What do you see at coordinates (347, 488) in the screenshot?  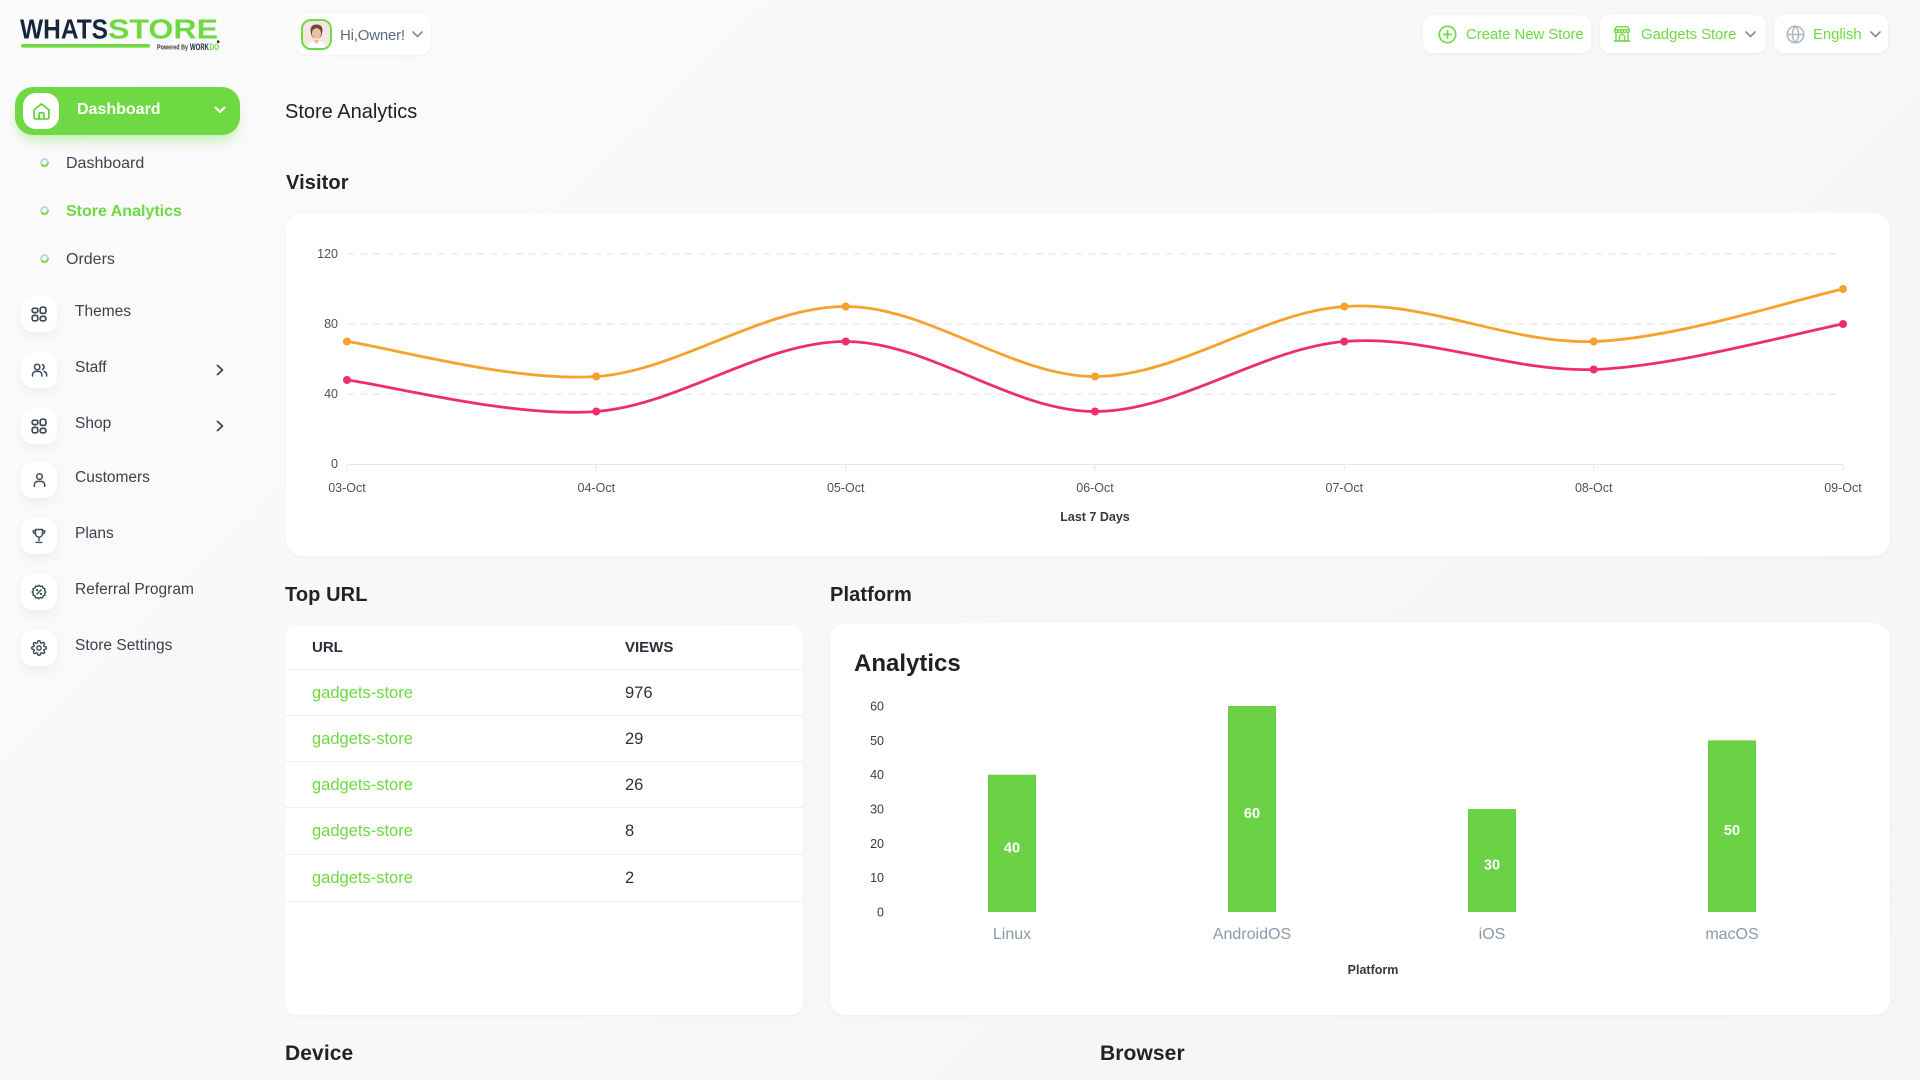 I see `svg-text: 03-Oct` at bounding box center [347, 488].